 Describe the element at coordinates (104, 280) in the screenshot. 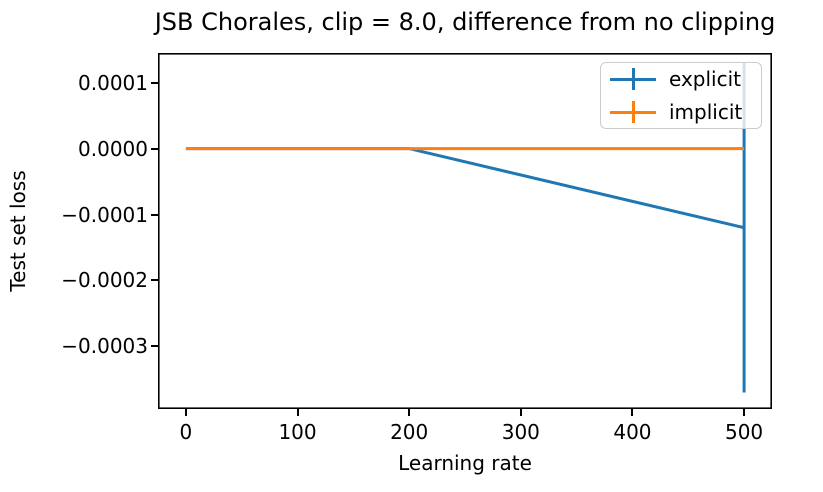

I see `y-tick-label: −0.0002` at that location.